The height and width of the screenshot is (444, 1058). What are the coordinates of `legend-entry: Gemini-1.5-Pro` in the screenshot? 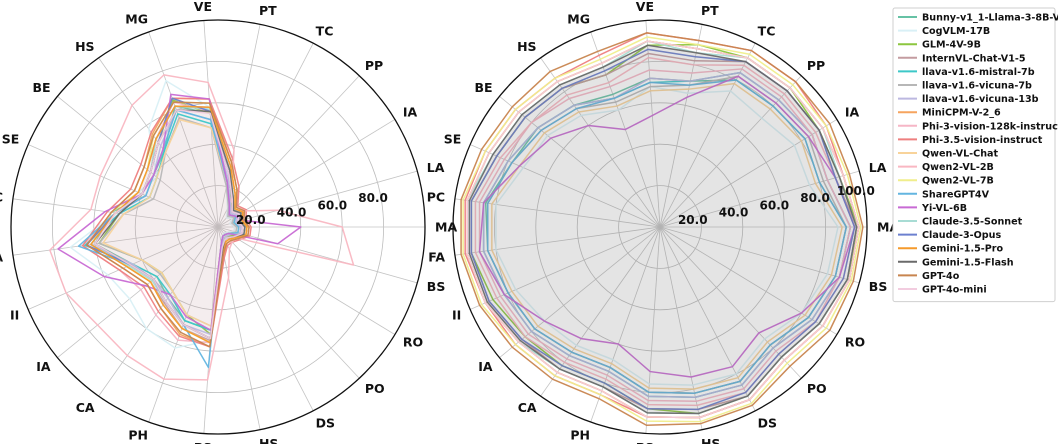 It's located at (963, 249).